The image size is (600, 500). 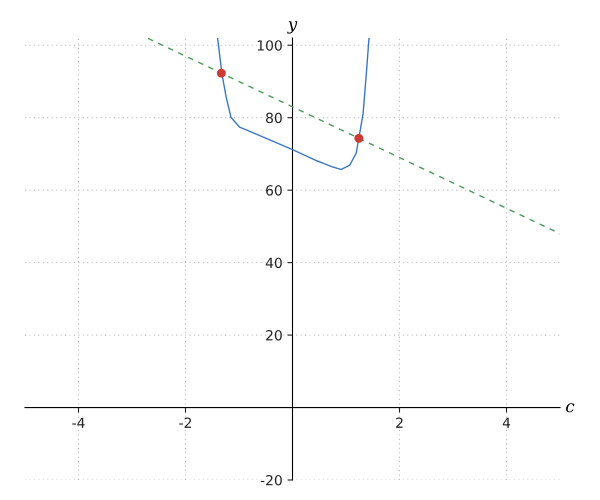 What do you see at coordinates (274, 335) in the screenshot?
I see `y-tick-label: 20` at bounding box center [274, 335].